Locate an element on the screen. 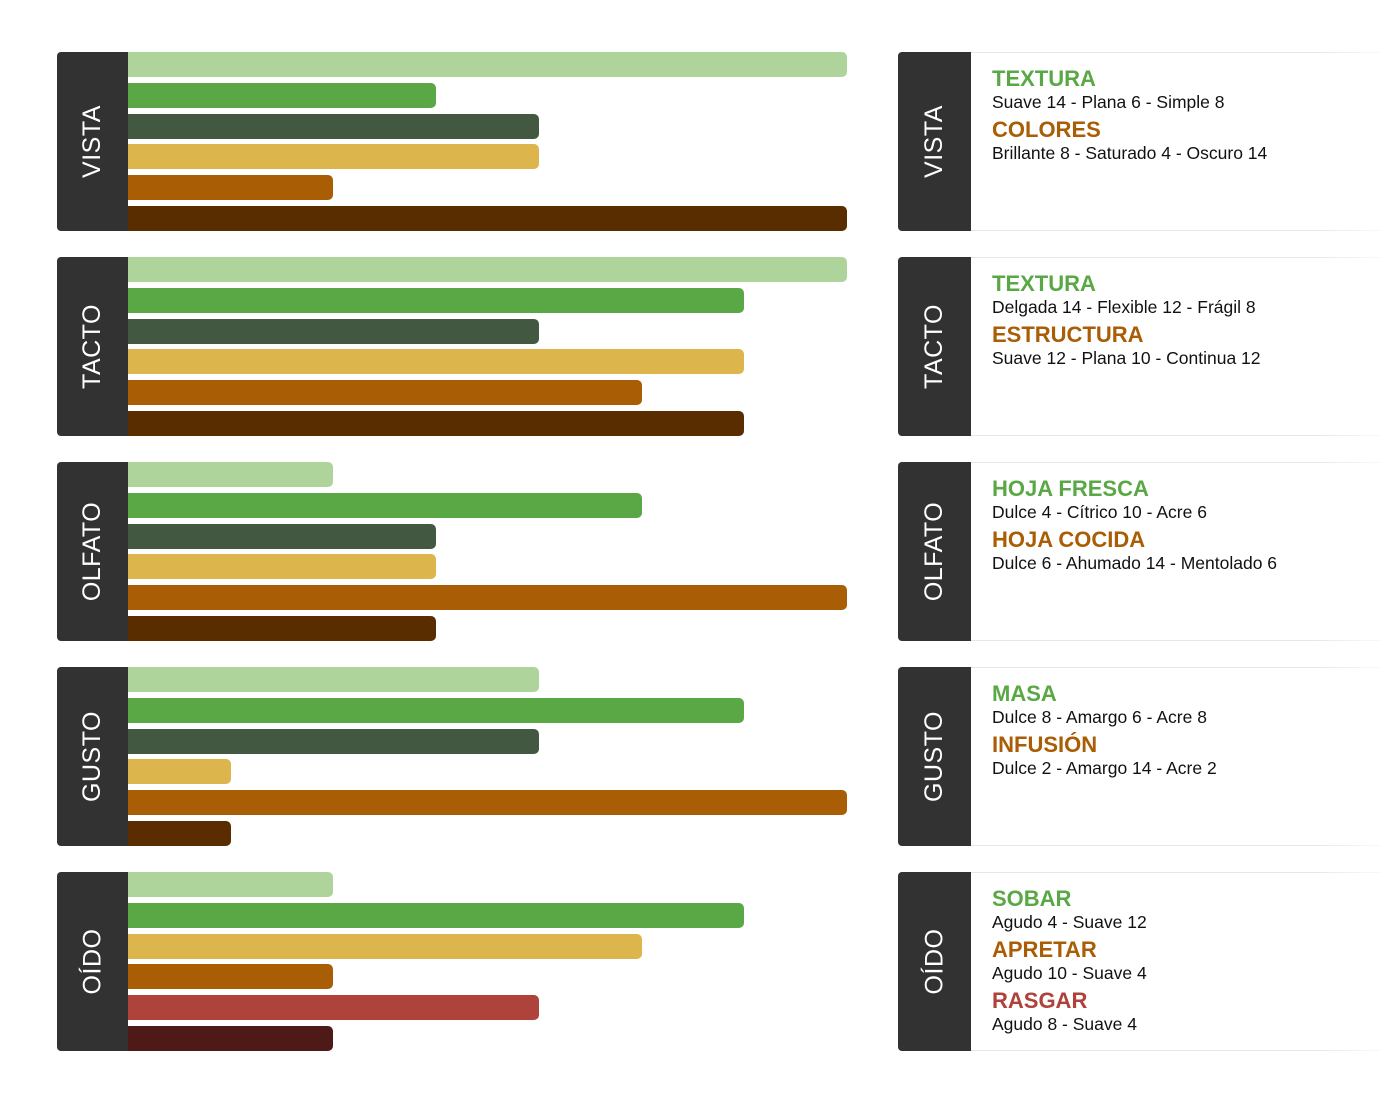 This screenshot has width=1381, height=1104. legend-group-text: Agudo 4 - Suave 12 is located at coordinates (1069, 922).